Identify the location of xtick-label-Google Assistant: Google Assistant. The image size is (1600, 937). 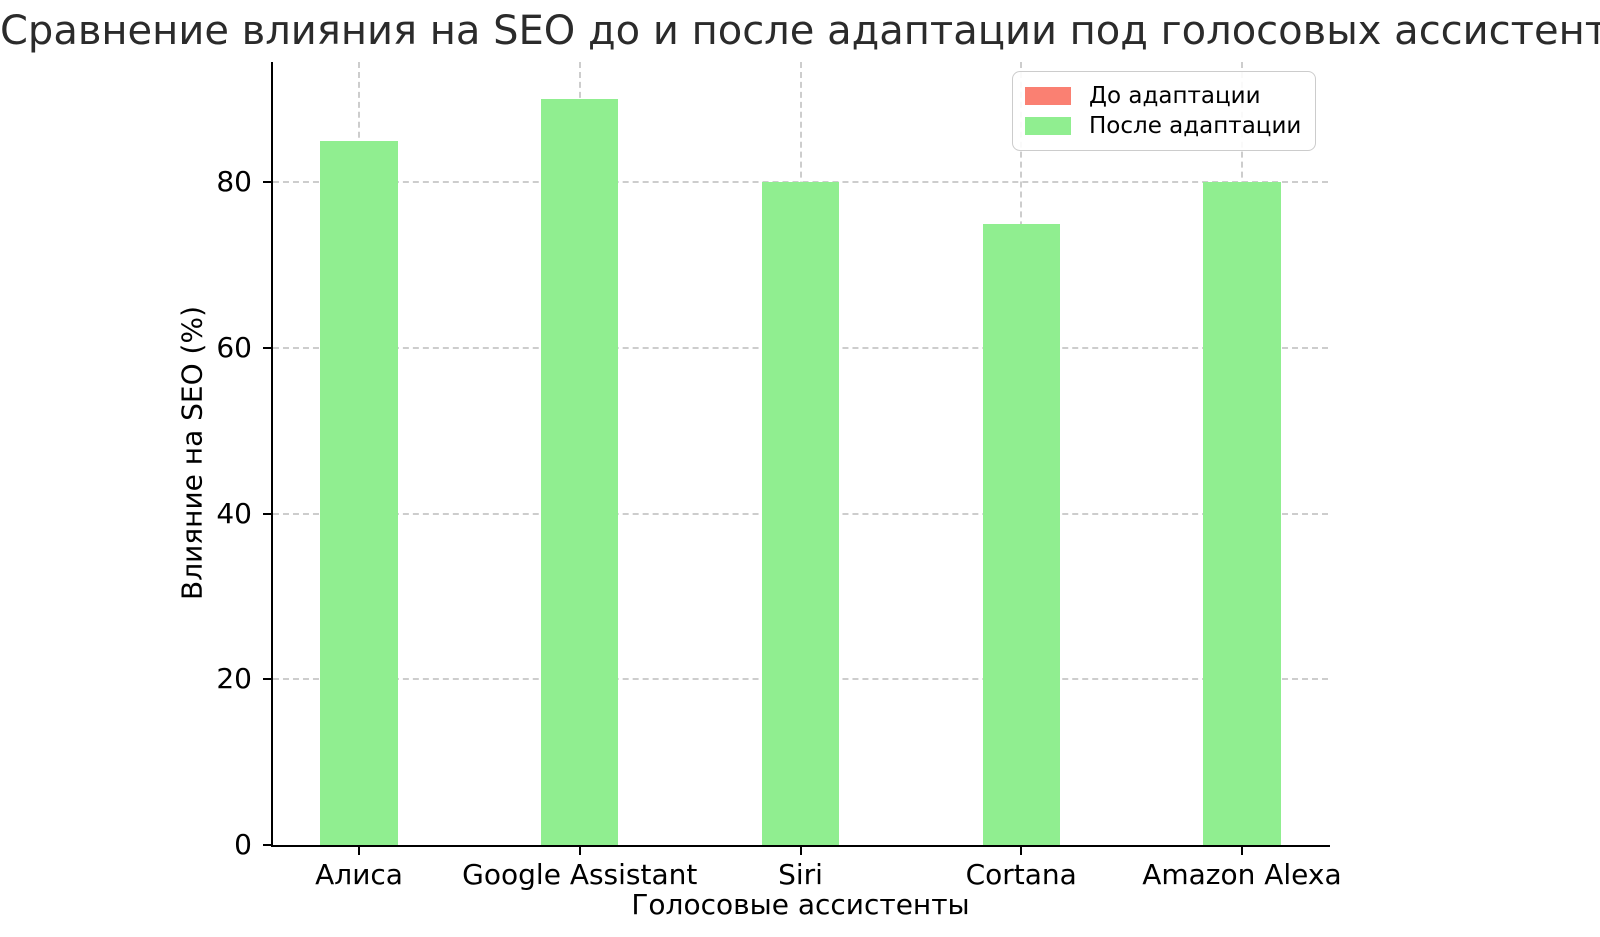
(580, 874).